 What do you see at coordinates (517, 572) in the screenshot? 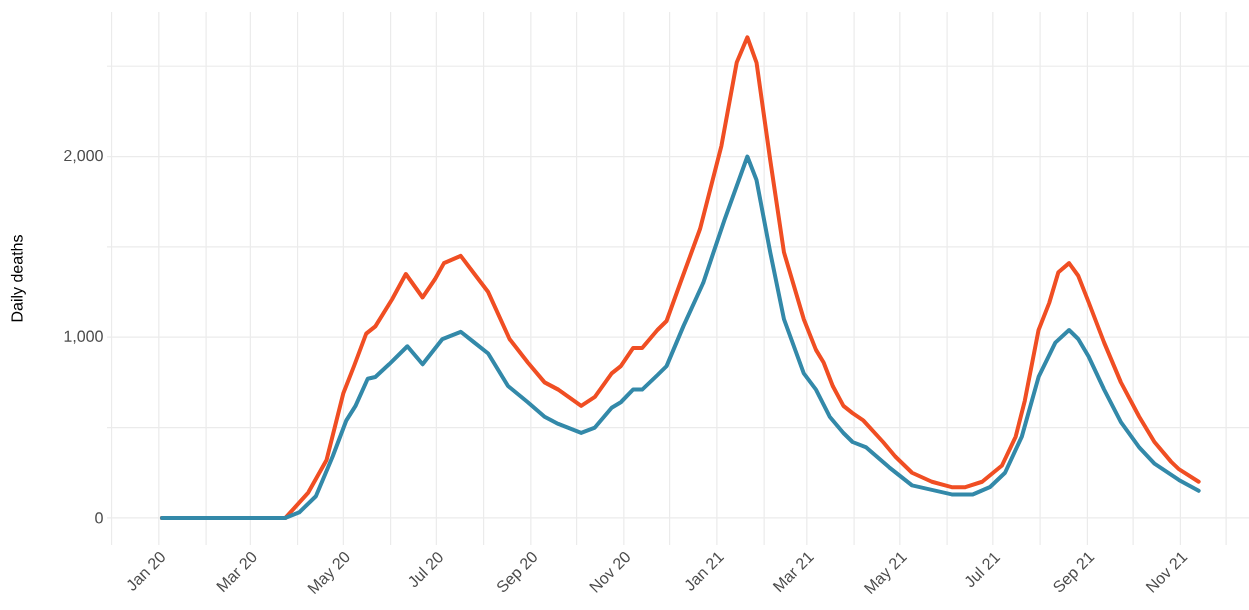
I see `x-tick-label: Sep 20` at bounding box center [517, 572].